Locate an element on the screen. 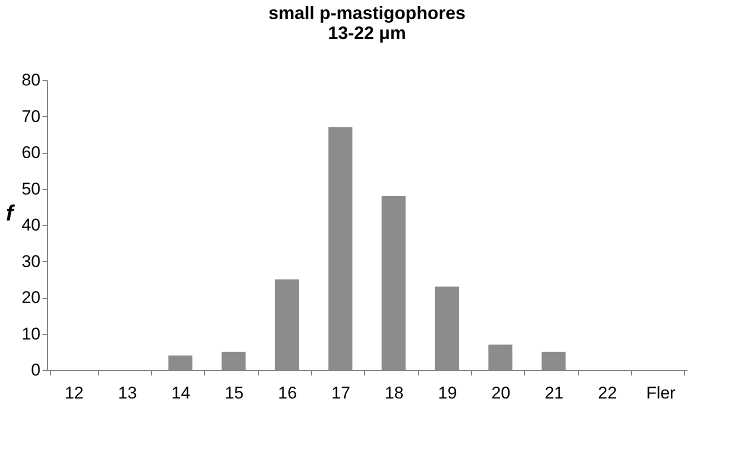 The image size is (745, 451). y-tick-label: 50 is located at coordinates (31, 188).